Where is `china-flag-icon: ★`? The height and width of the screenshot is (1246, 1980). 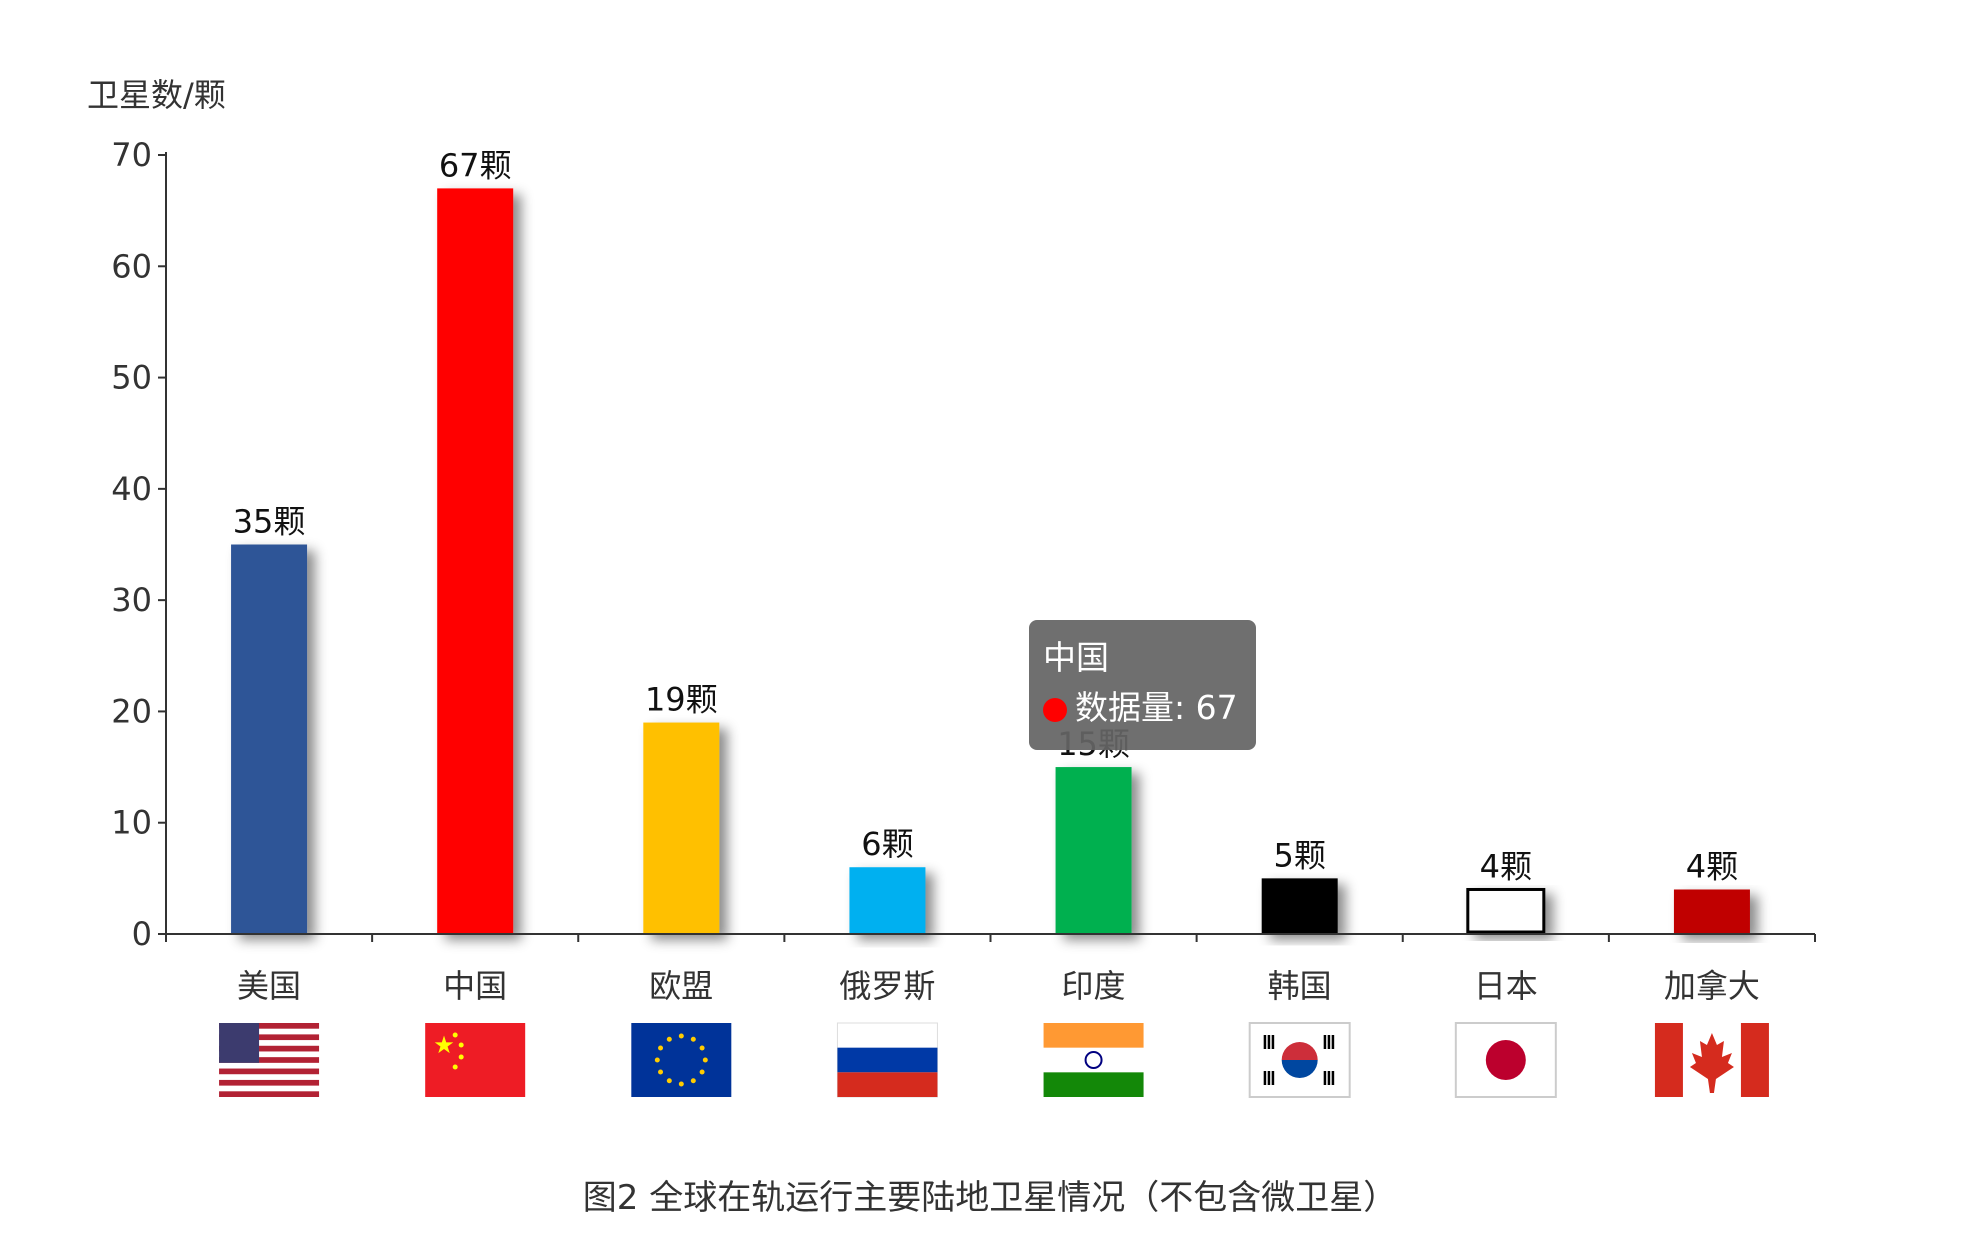 china-flag-icon: ★ is located at coordinates (475, 1060).